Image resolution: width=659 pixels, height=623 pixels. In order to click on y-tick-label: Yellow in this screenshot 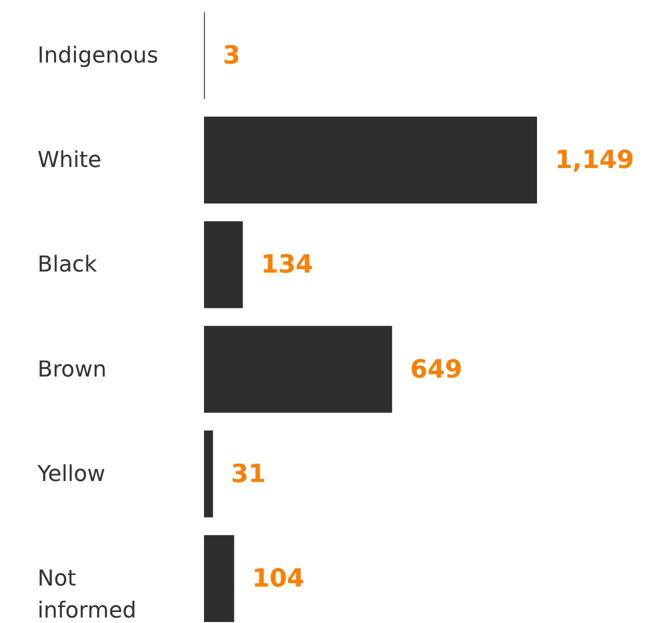, I will do `click(71, 474)`.